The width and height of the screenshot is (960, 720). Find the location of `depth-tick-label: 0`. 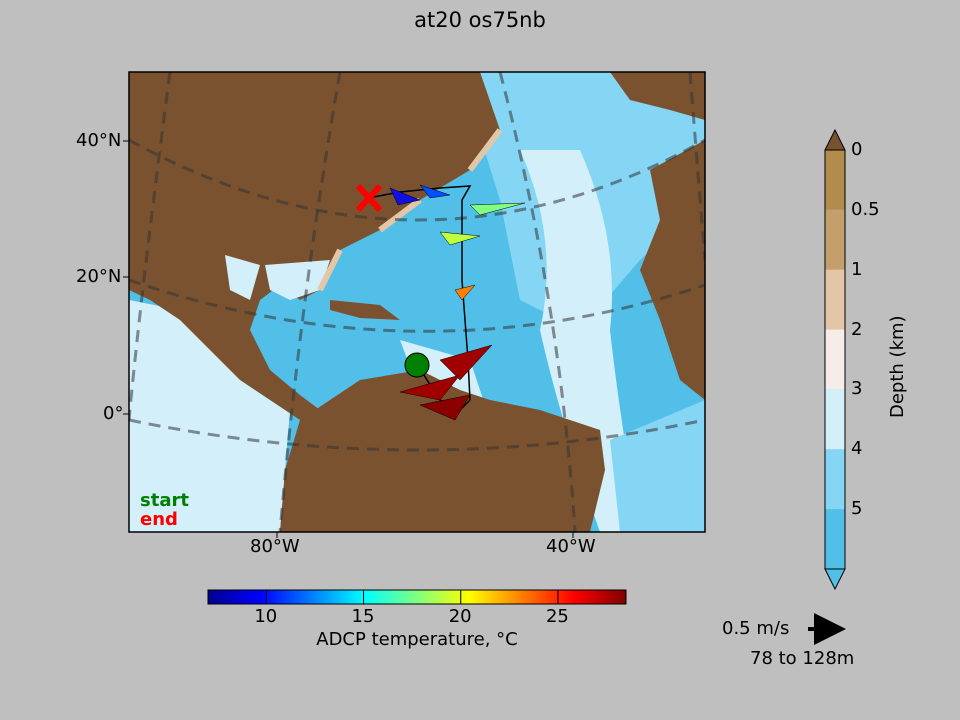

depth-tick-label: 0 is located at coordinates (857, 149).